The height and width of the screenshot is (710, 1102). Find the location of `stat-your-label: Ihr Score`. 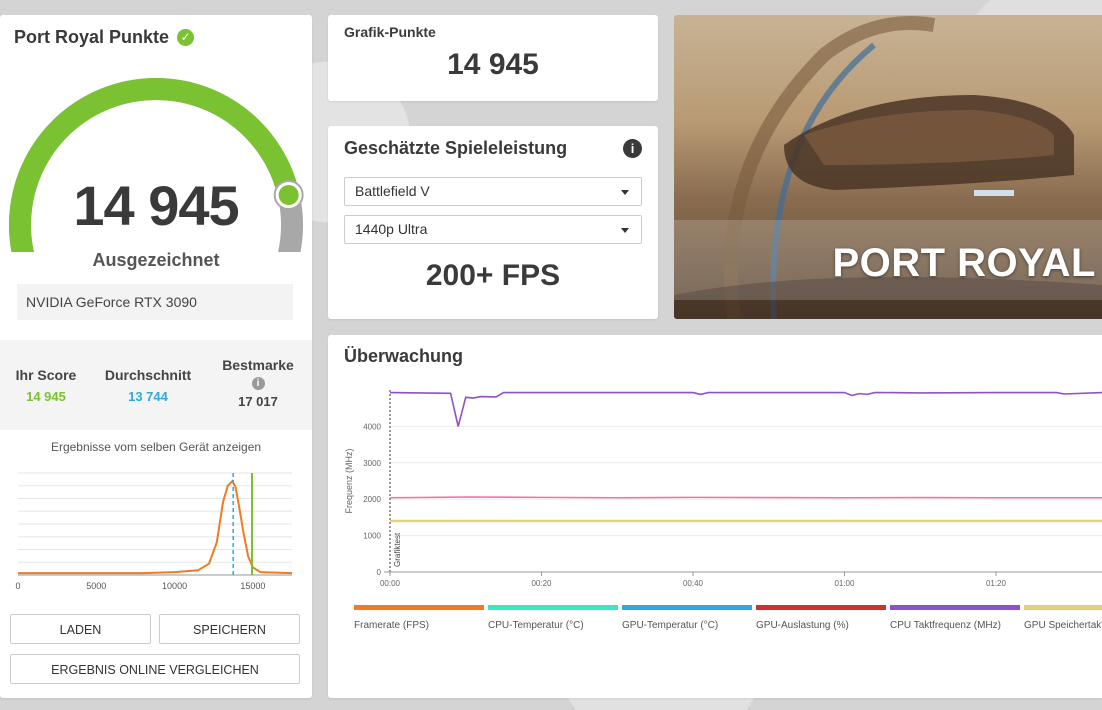

stat-your-label: Ihr Score is located at coordinates (46, 375).